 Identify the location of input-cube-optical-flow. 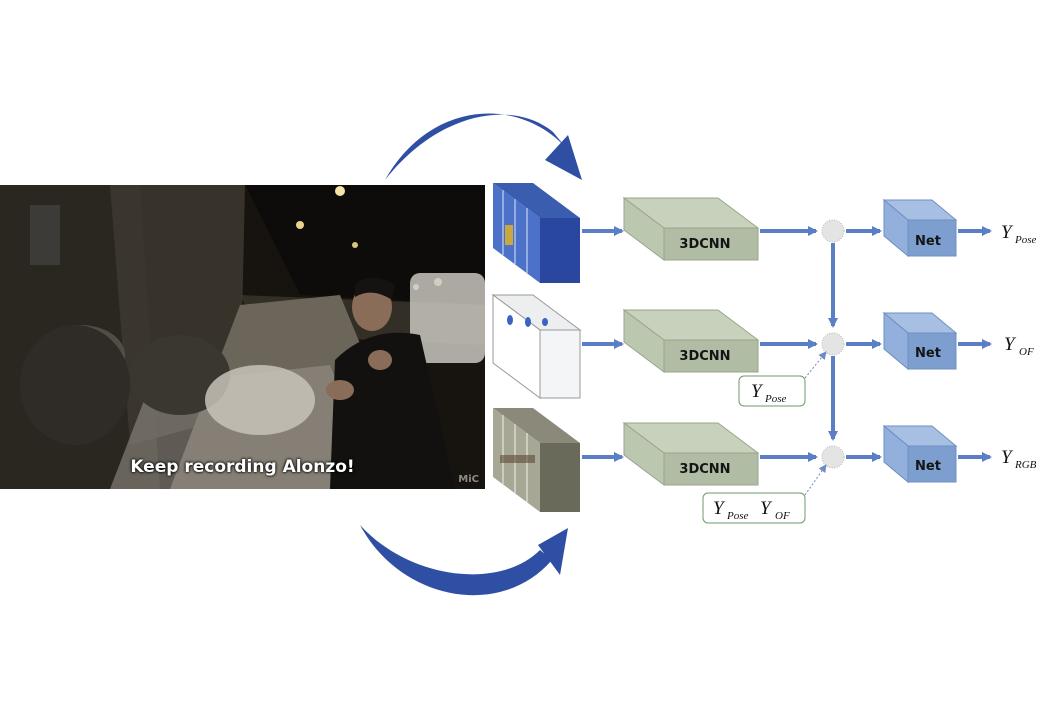
(536, 346).